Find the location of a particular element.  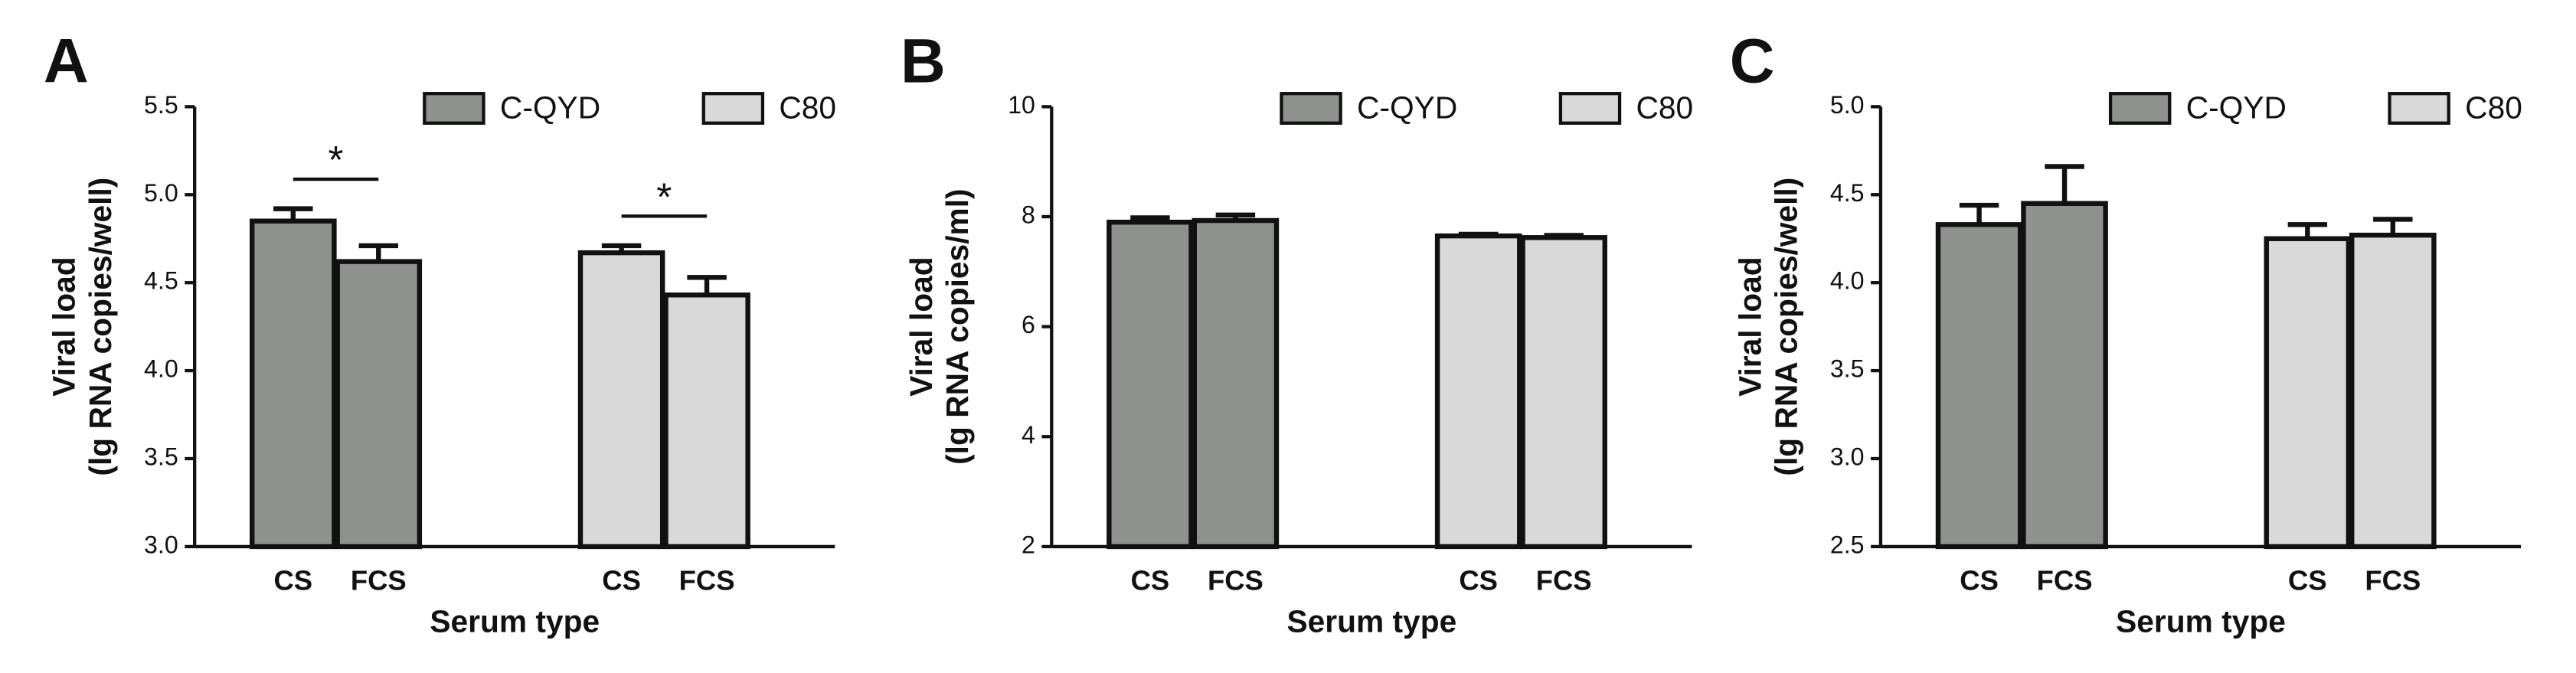

y-tick-label: 4 is located at coordinates (1028, 435).